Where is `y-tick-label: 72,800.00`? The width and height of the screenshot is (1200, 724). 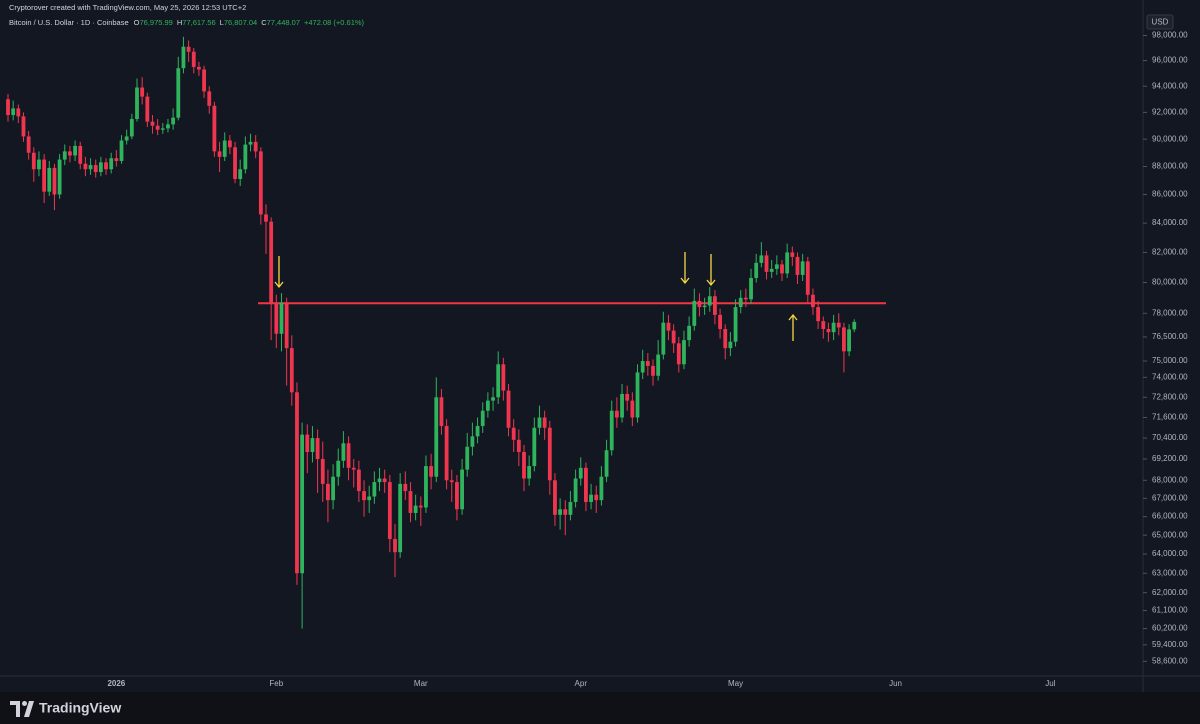 y-tick-label: 72,800.00 is located at coordinates (1170, 396).